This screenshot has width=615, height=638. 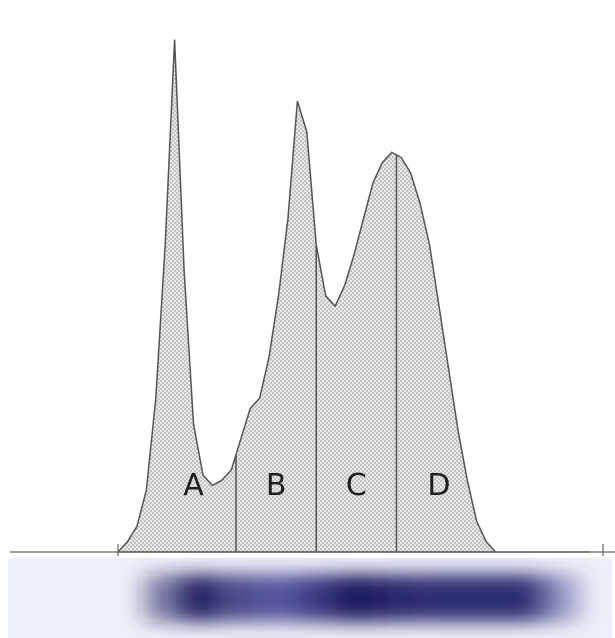 I want to click on segment-label: C, so click(x=356, y=485).